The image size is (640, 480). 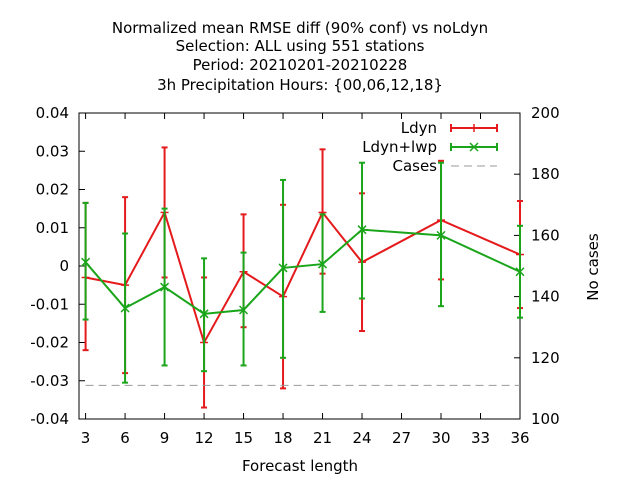 I want to click on x-tick-label: 9, so click(x=165, y=438).